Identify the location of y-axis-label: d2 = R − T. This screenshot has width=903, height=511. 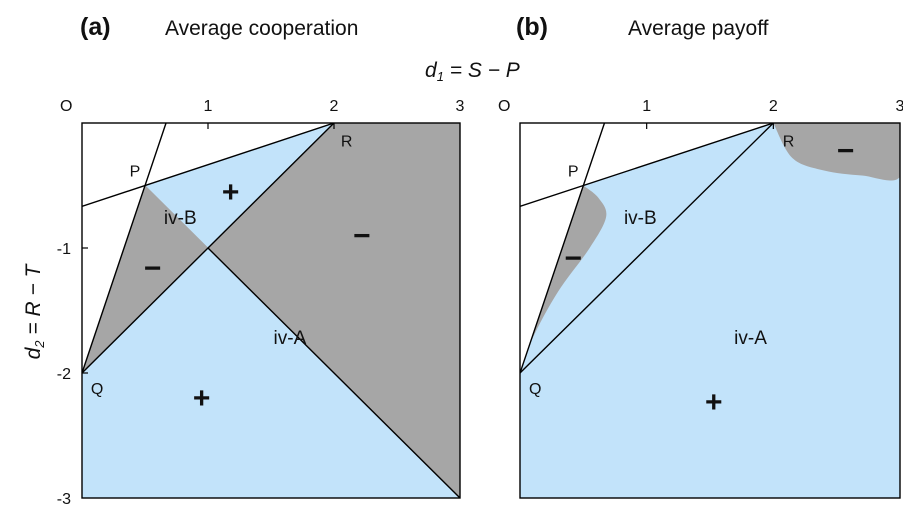
(34, 310).